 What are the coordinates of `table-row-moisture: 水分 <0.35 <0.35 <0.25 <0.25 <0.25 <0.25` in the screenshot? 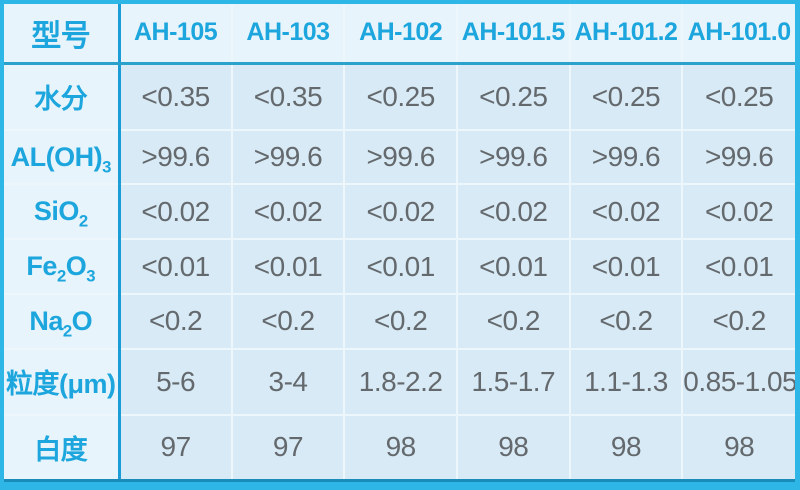 It's located at (399, 96).